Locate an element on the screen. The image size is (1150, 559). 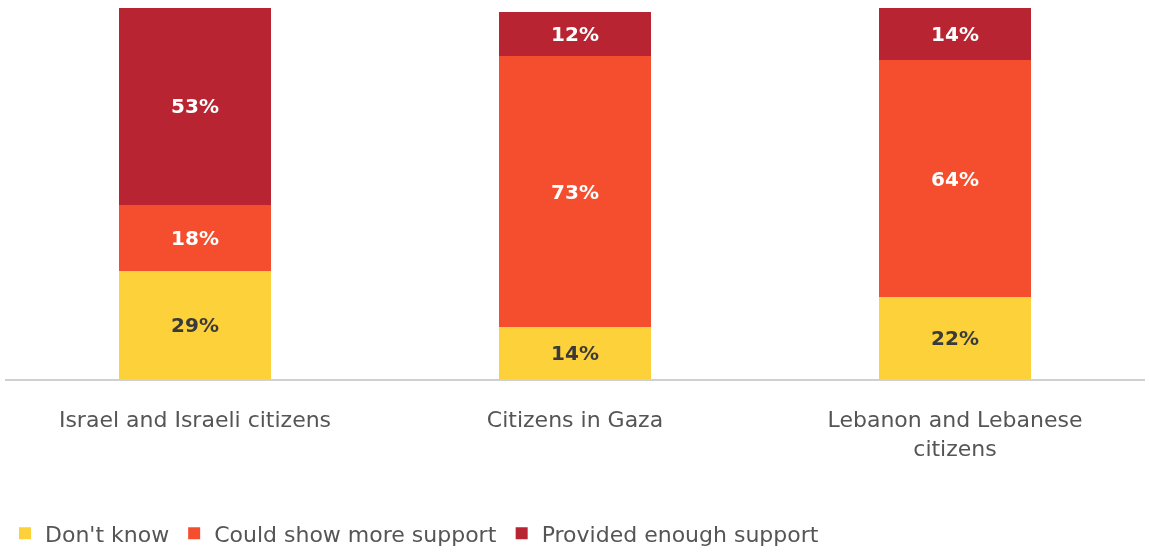
data-label: 12% is located at coordinates (575, 33).